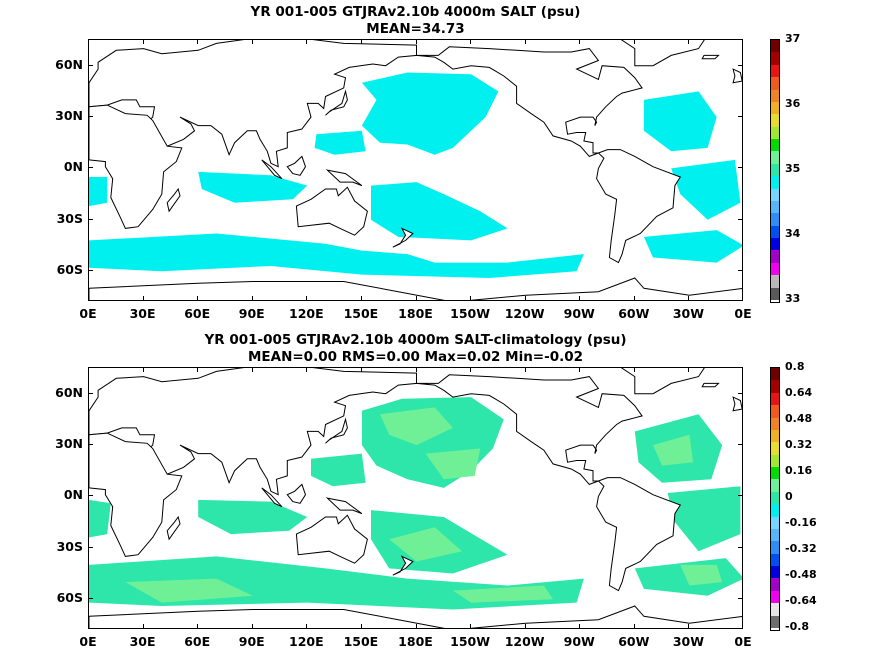 This screenshot has width=875, height=656. Describe the element at coordinates (415, 313) in the screenshot. I see `panel1-lon-label: 180E` at that location.